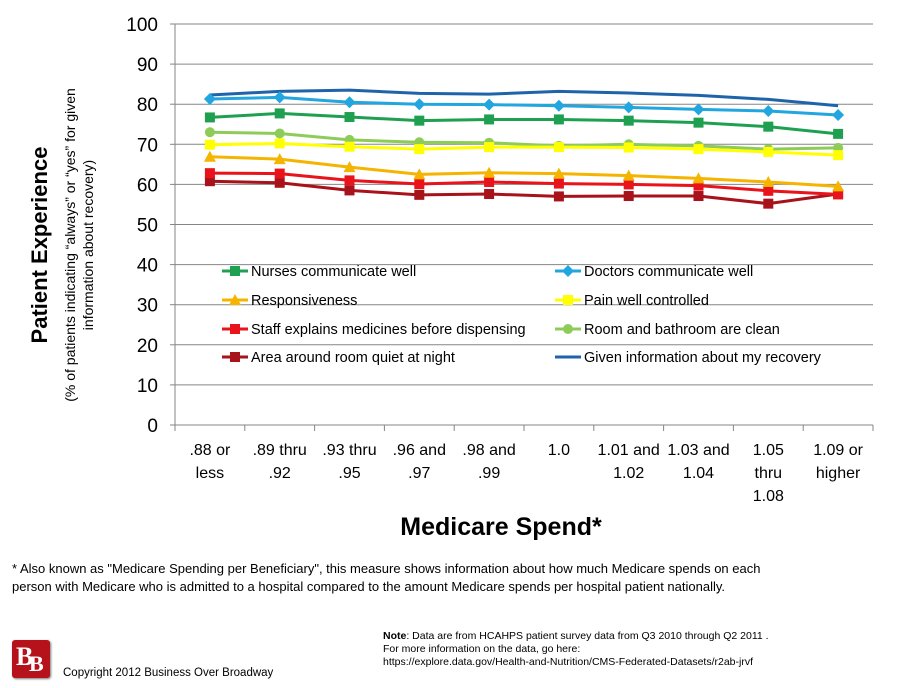 The image size is (898, 688). I want to click on legend-label: Responsiveness, so click(304, 301).